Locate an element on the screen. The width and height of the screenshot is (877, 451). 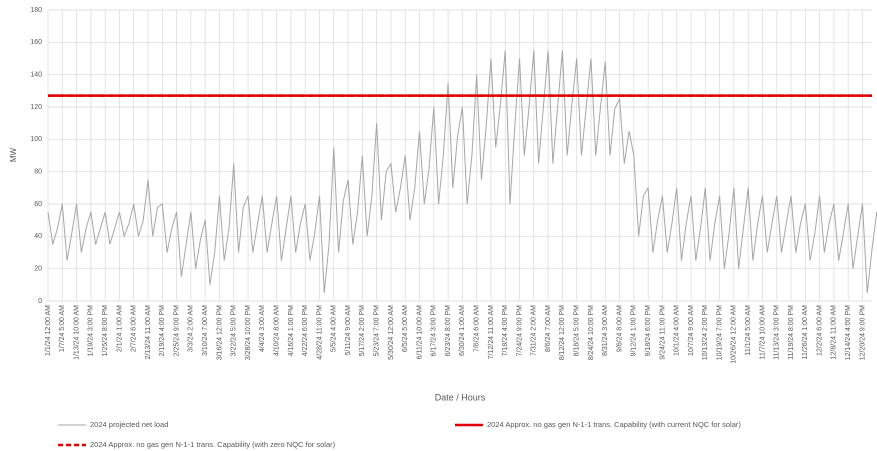
x-tick-label: 10/26/24 12:00 AM is located at coordinates (734, 334).